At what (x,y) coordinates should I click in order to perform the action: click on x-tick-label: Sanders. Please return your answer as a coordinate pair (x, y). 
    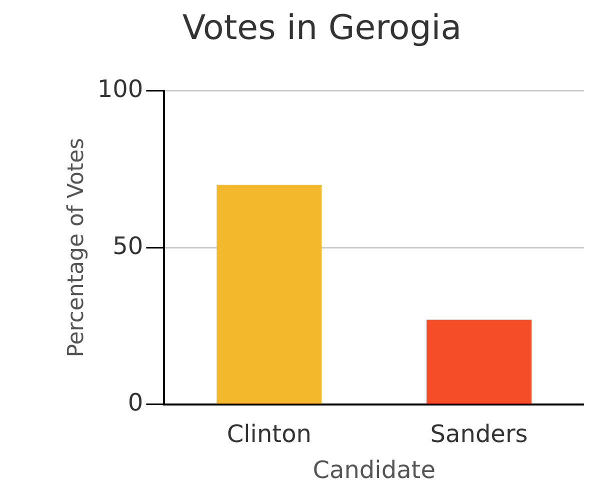
    Looking at the image, I should click on (479, 434).